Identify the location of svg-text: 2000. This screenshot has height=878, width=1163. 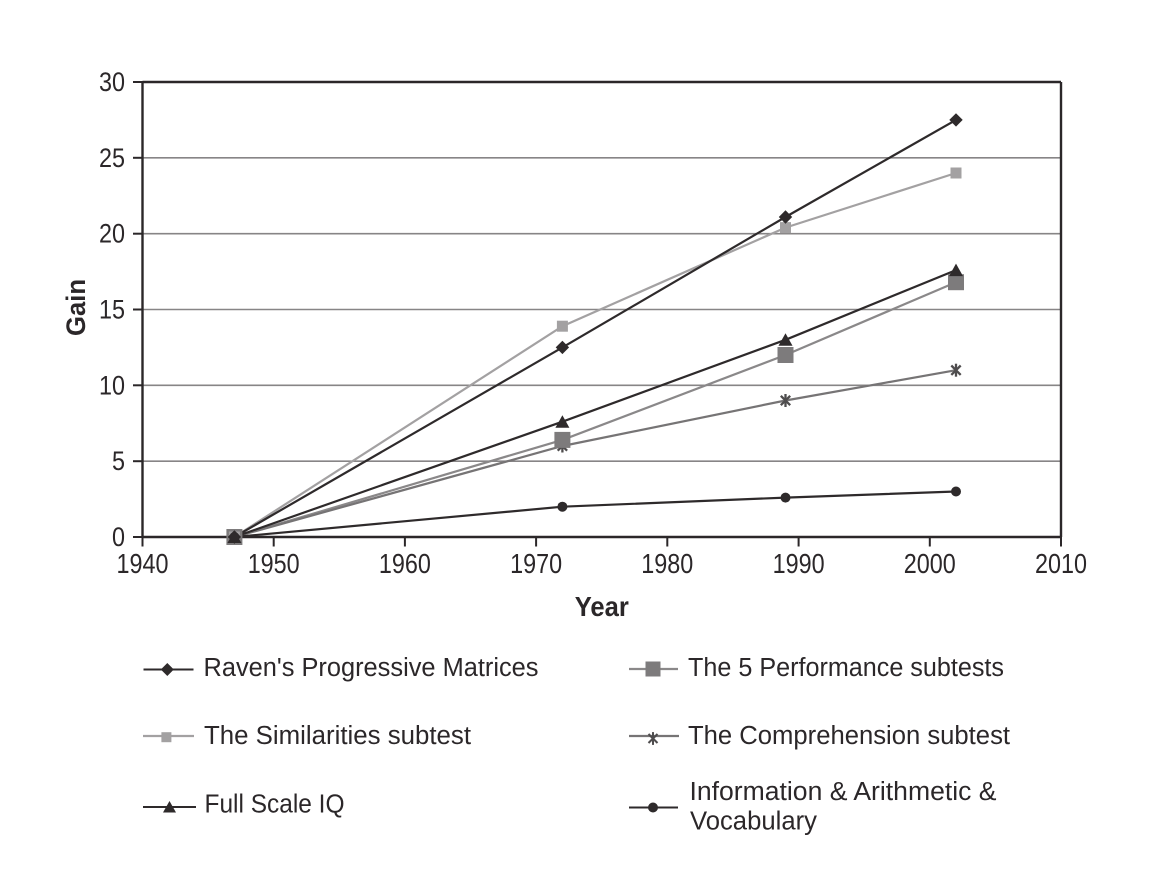
(930, 563).